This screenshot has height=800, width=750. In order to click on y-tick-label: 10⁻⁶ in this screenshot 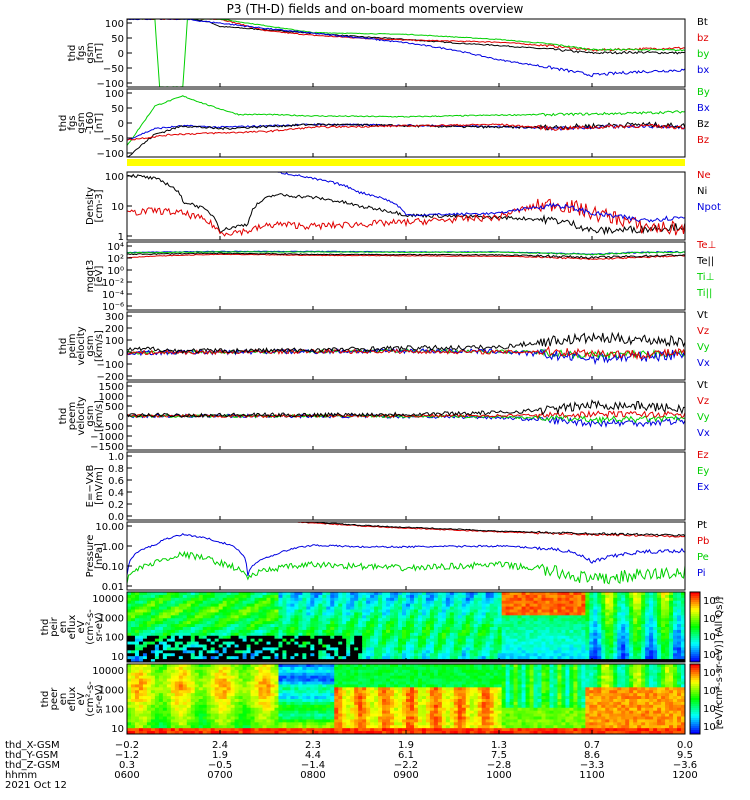, I will do `click(113, 307)`.